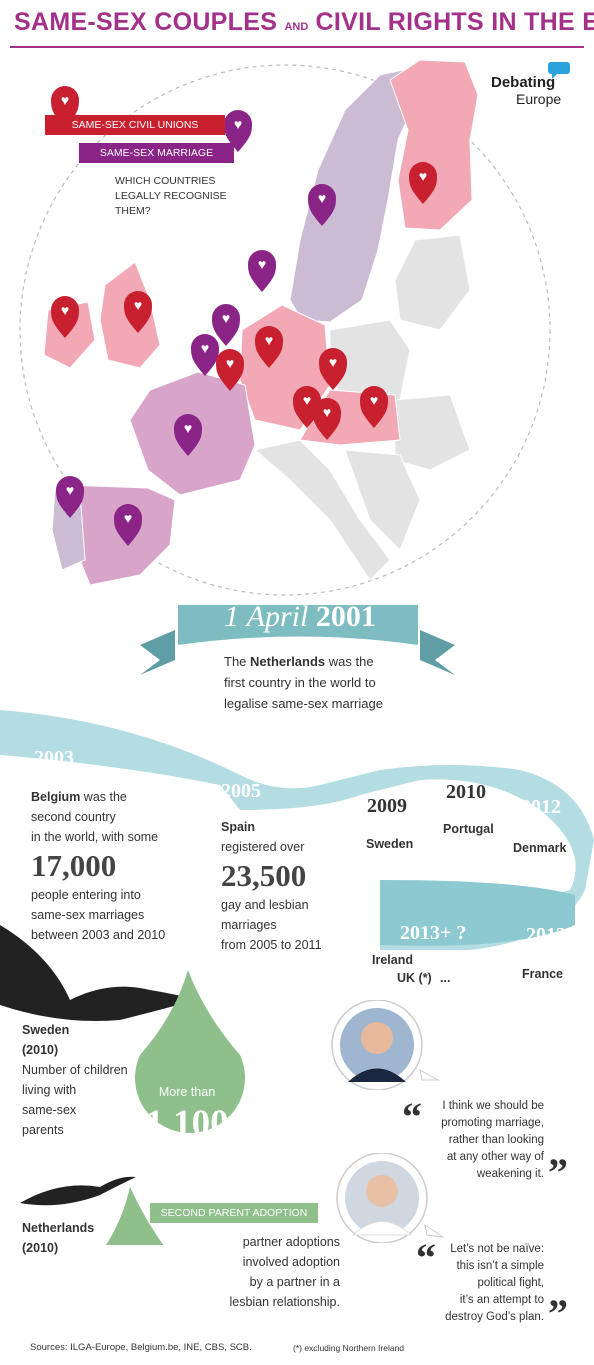 The height and width of the screenshot is (1365, 594). I want to click on title-divider, so click(297, 47).